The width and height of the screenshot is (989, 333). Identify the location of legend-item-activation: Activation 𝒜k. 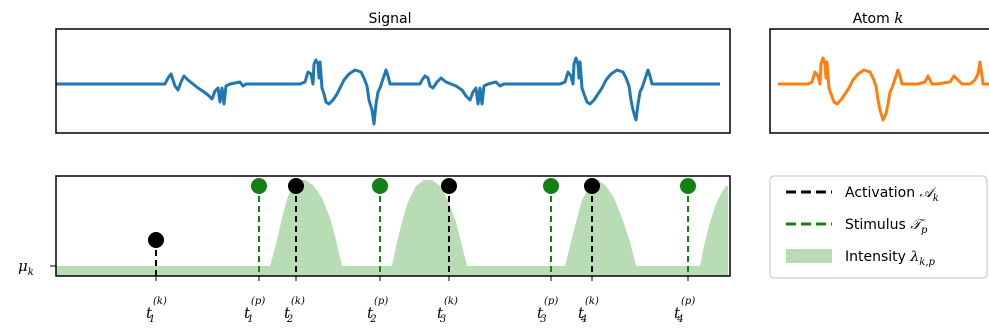
(862, 194).